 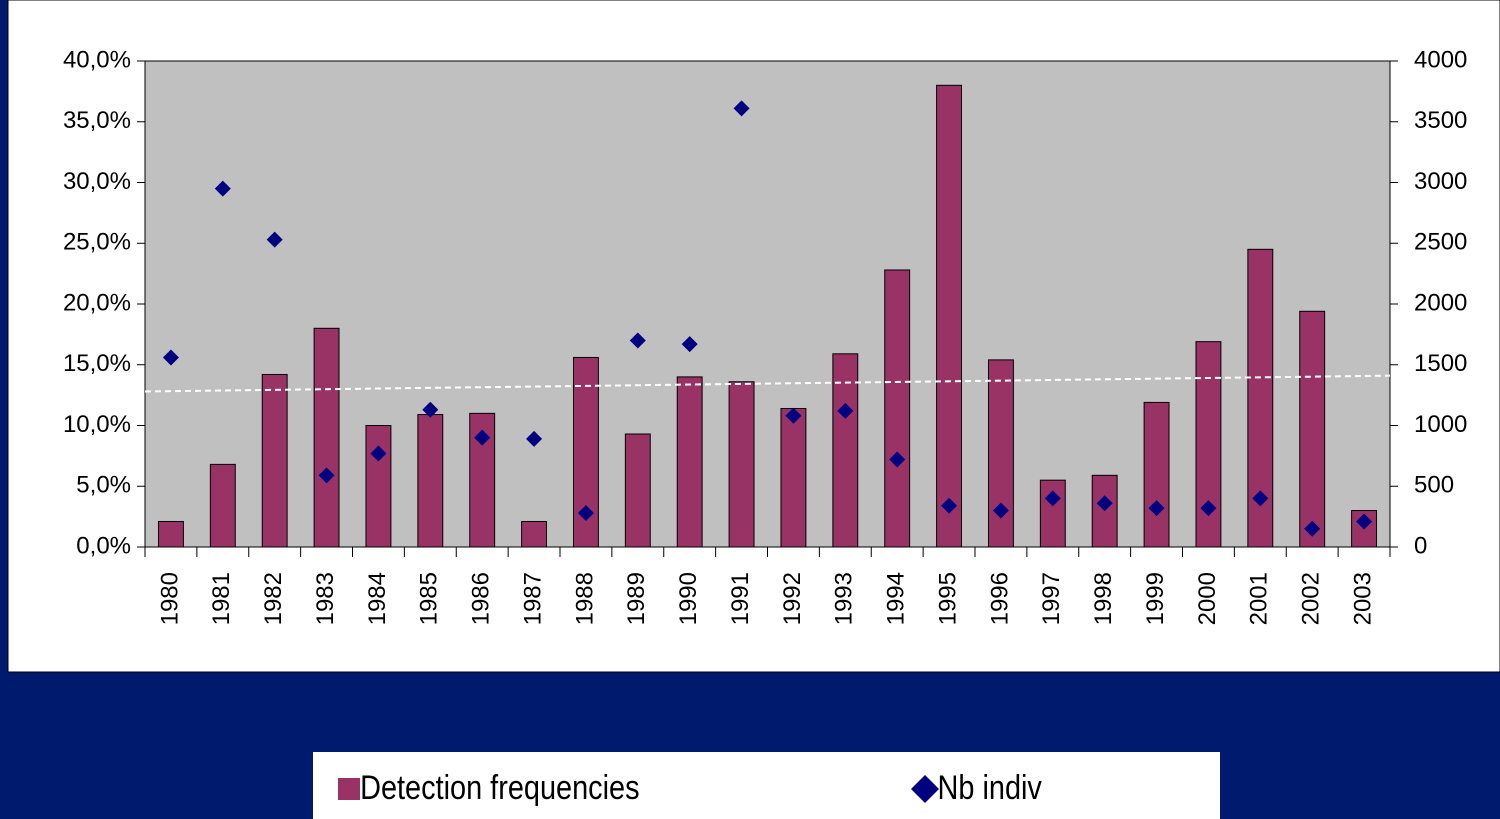 What do you see at coordinates (97, 302) in the screenshot?
I see `y-tick-label: 20,0%` at bounding box center [97, 302].